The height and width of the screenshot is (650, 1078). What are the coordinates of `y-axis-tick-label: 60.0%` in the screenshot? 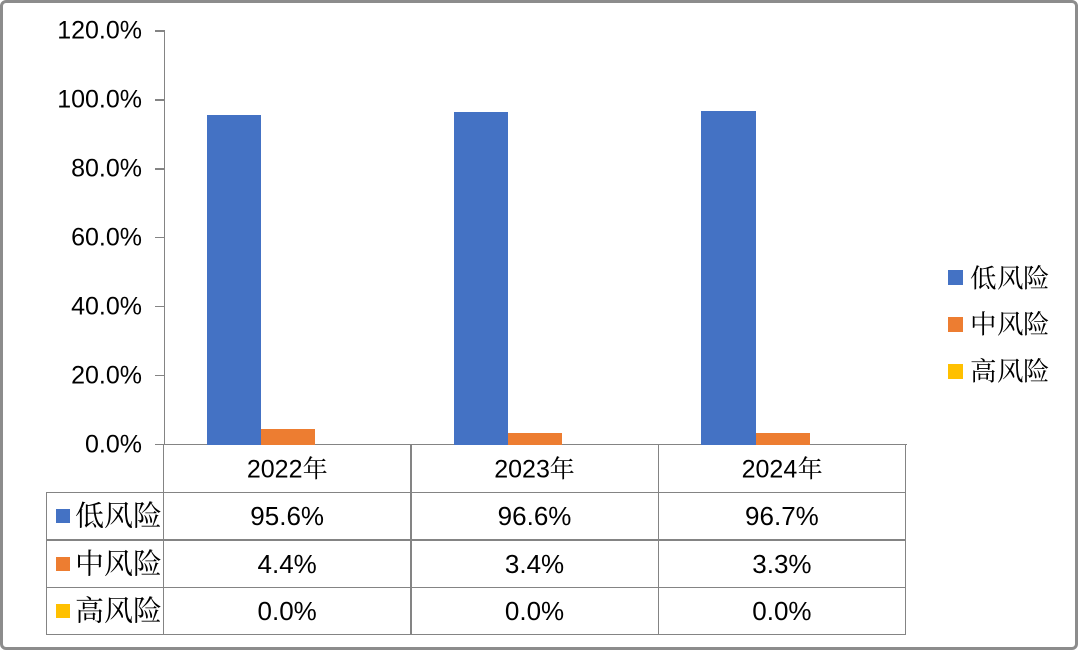 It's located at (106, 237).